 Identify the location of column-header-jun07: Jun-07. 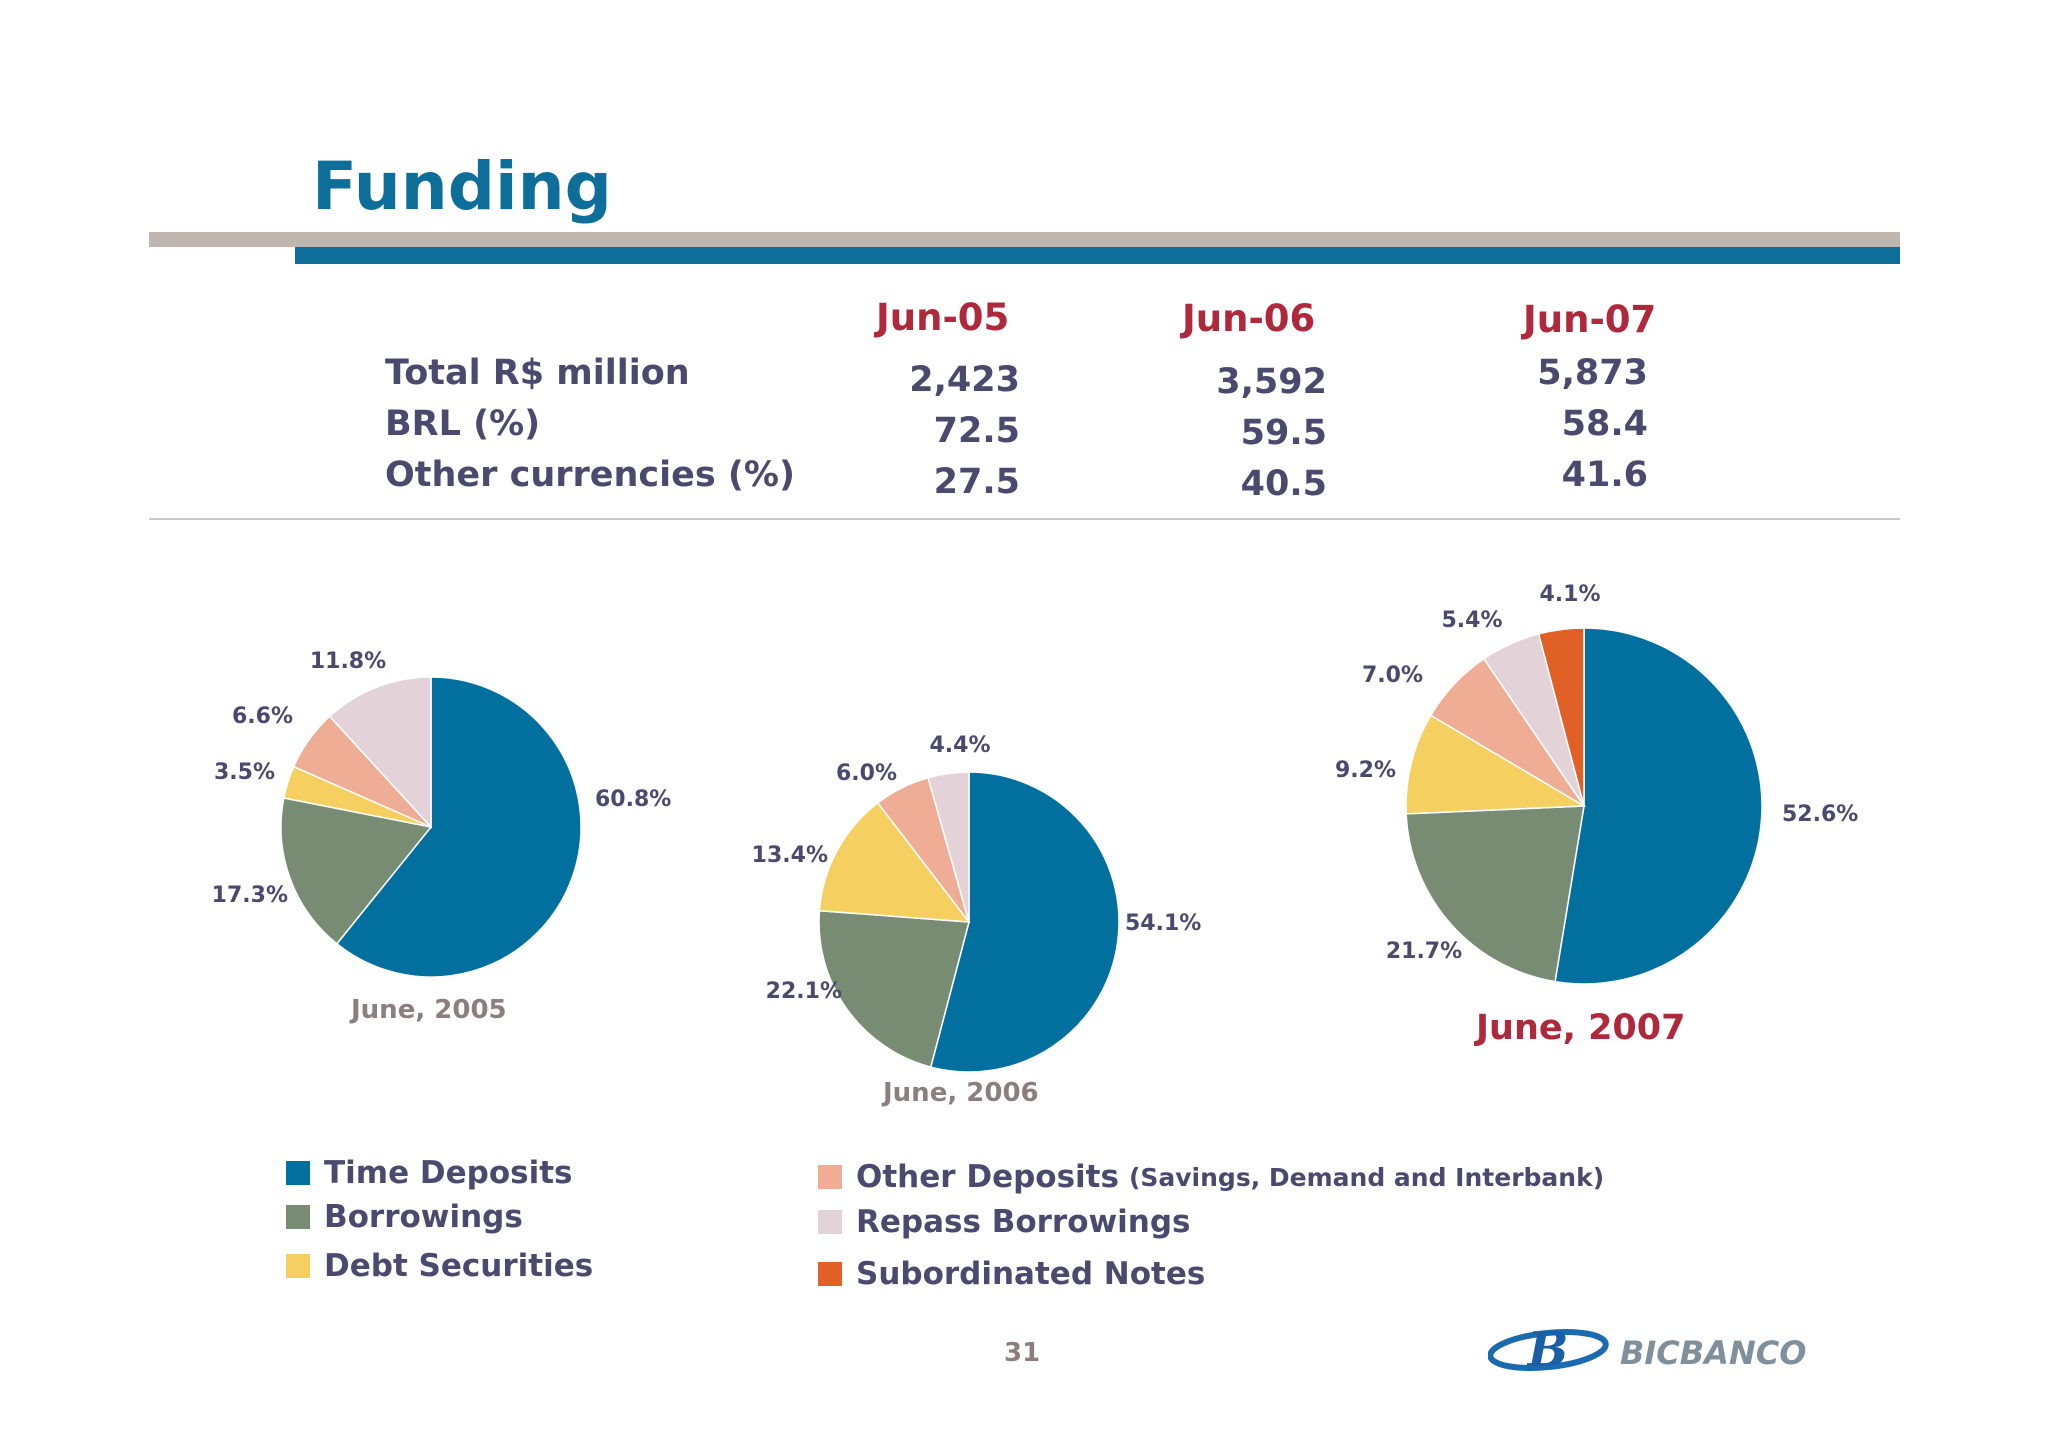
(1590, 319).